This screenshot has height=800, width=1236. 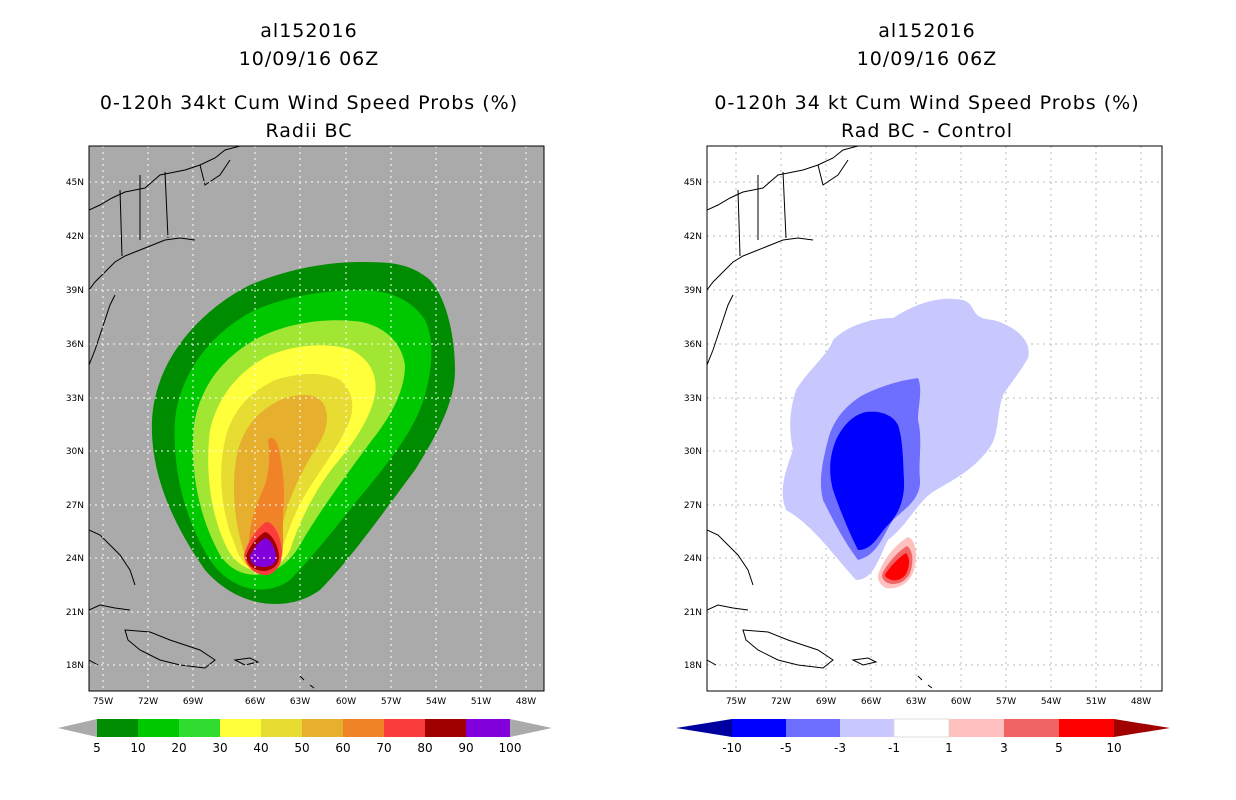 What do you see at coordinates (840, 748) in the screenshot?
I see `colorbar-label: -3` at bounding box center [840, 748].